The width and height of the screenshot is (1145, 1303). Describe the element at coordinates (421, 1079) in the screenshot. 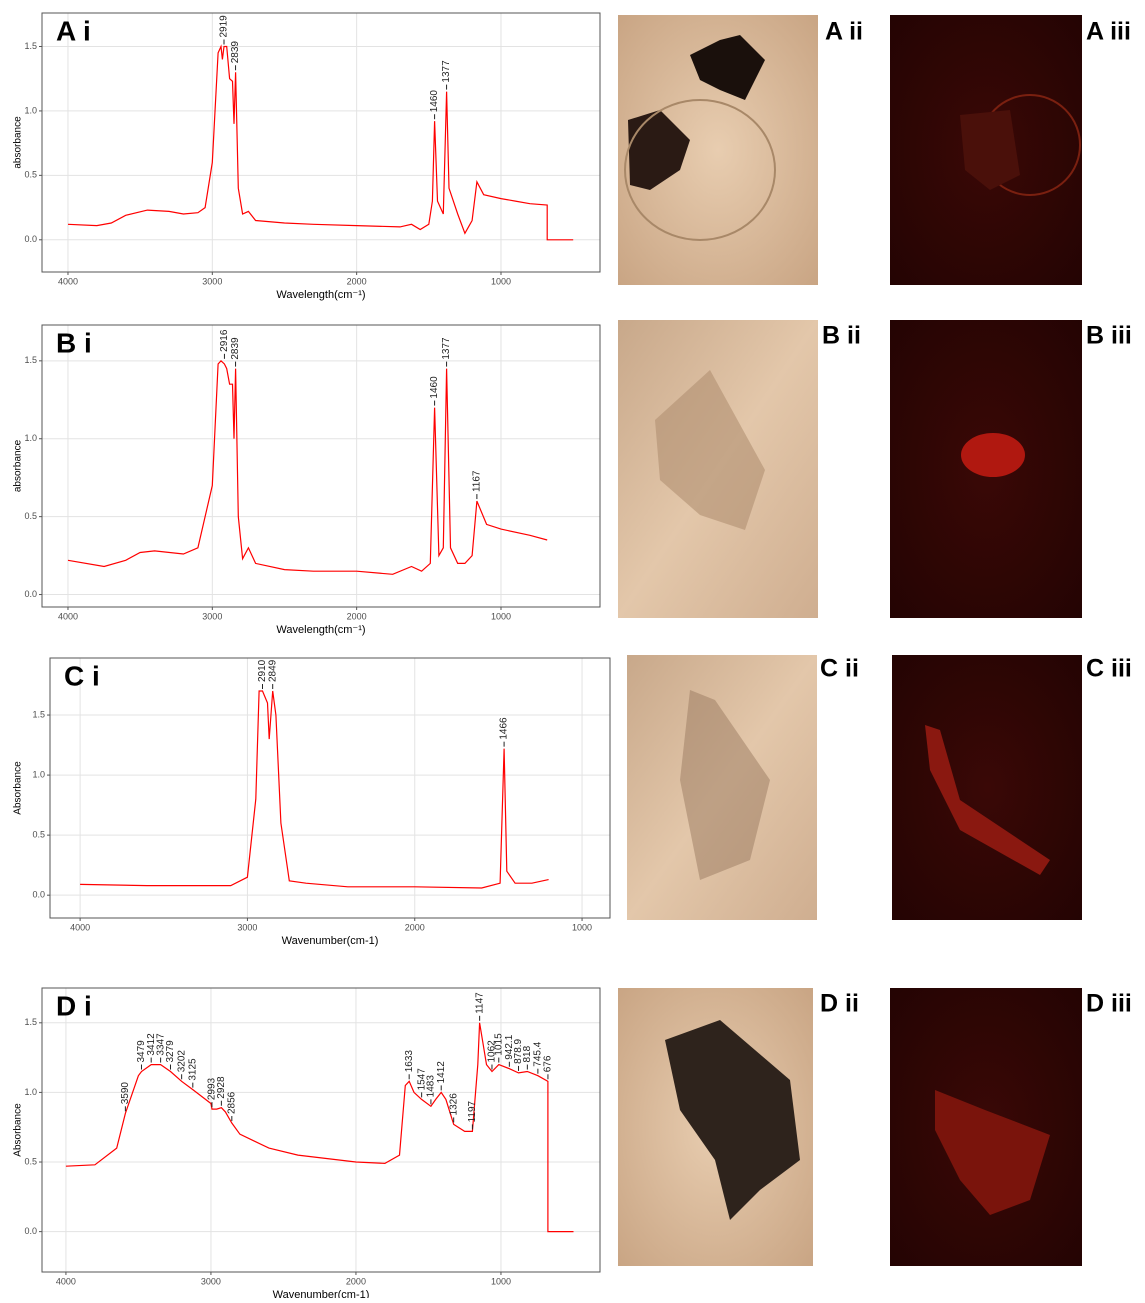

I see `peak-label: 1547` at that location.